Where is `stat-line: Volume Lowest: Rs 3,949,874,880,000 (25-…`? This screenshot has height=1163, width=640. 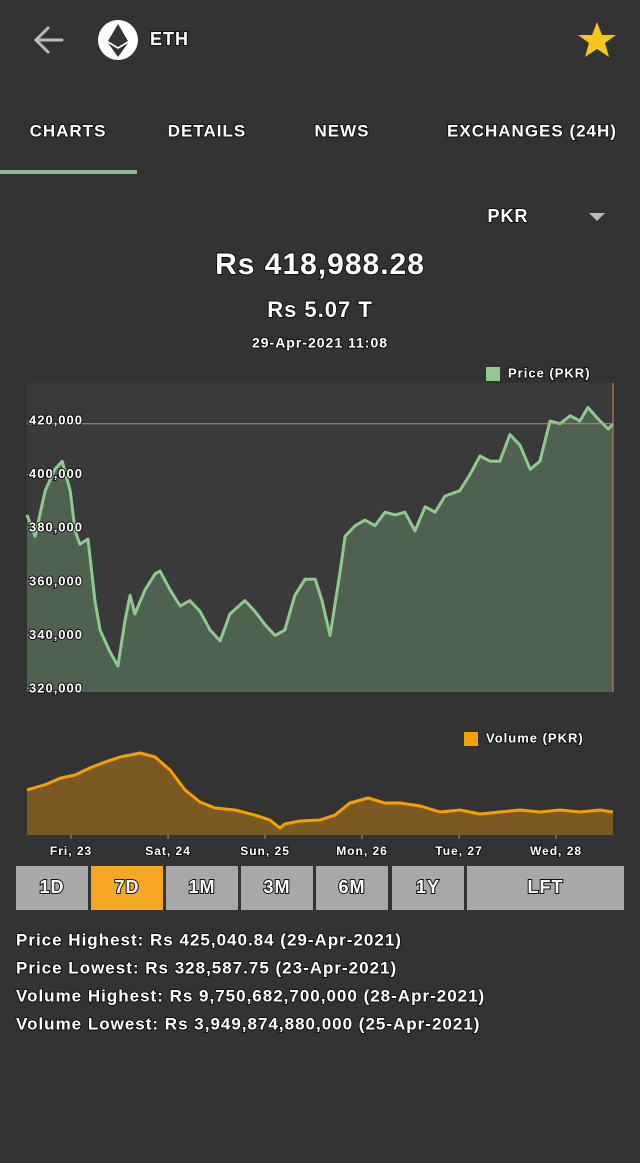 stat-line: Volume Lowest: Rs 3,949,874,880,000 (25-… is located at coordinates (248, 1023).